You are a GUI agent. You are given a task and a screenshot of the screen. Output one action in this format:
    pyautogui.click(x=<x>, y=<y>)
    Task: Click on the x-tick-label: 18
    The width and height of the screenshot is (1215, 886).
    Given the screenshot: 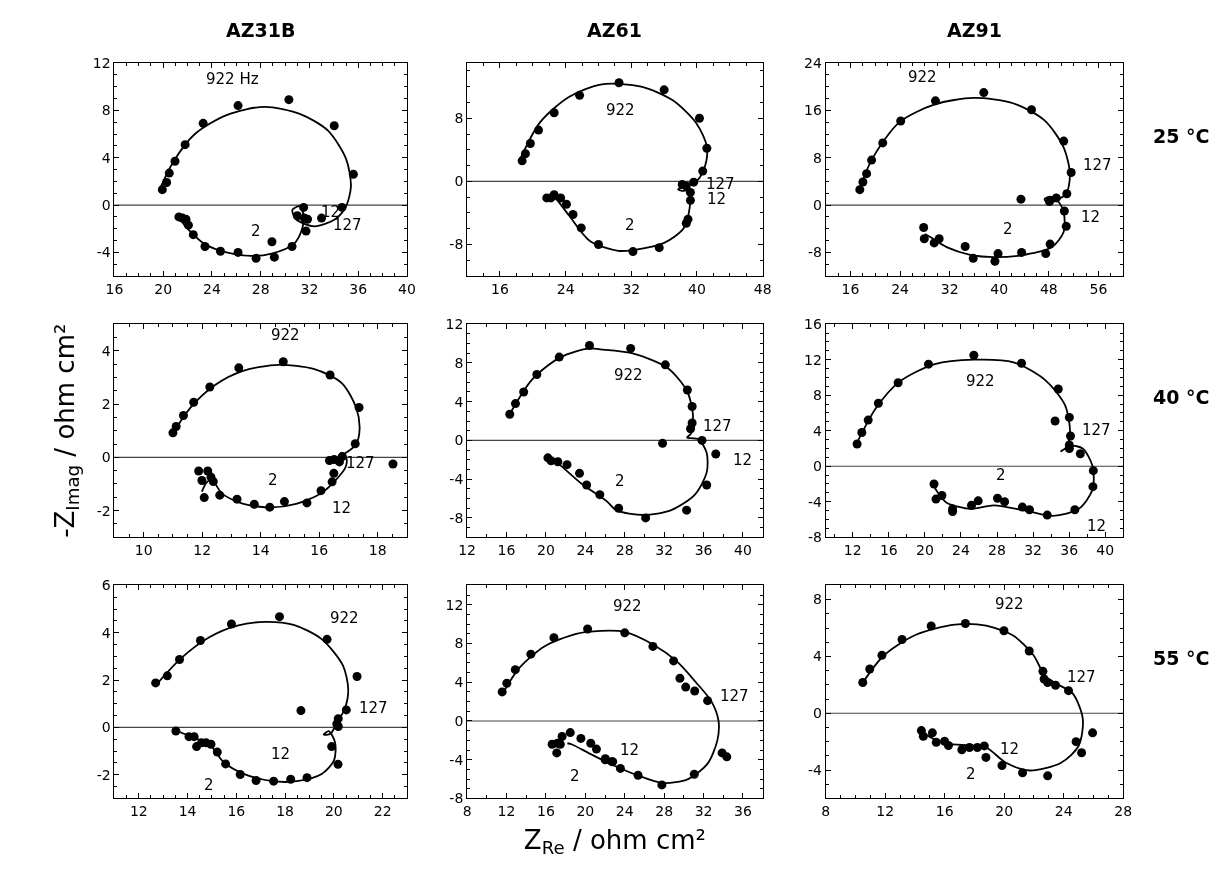 What is the action you would take?
    pyautogui.click(x=377, y=550)
    